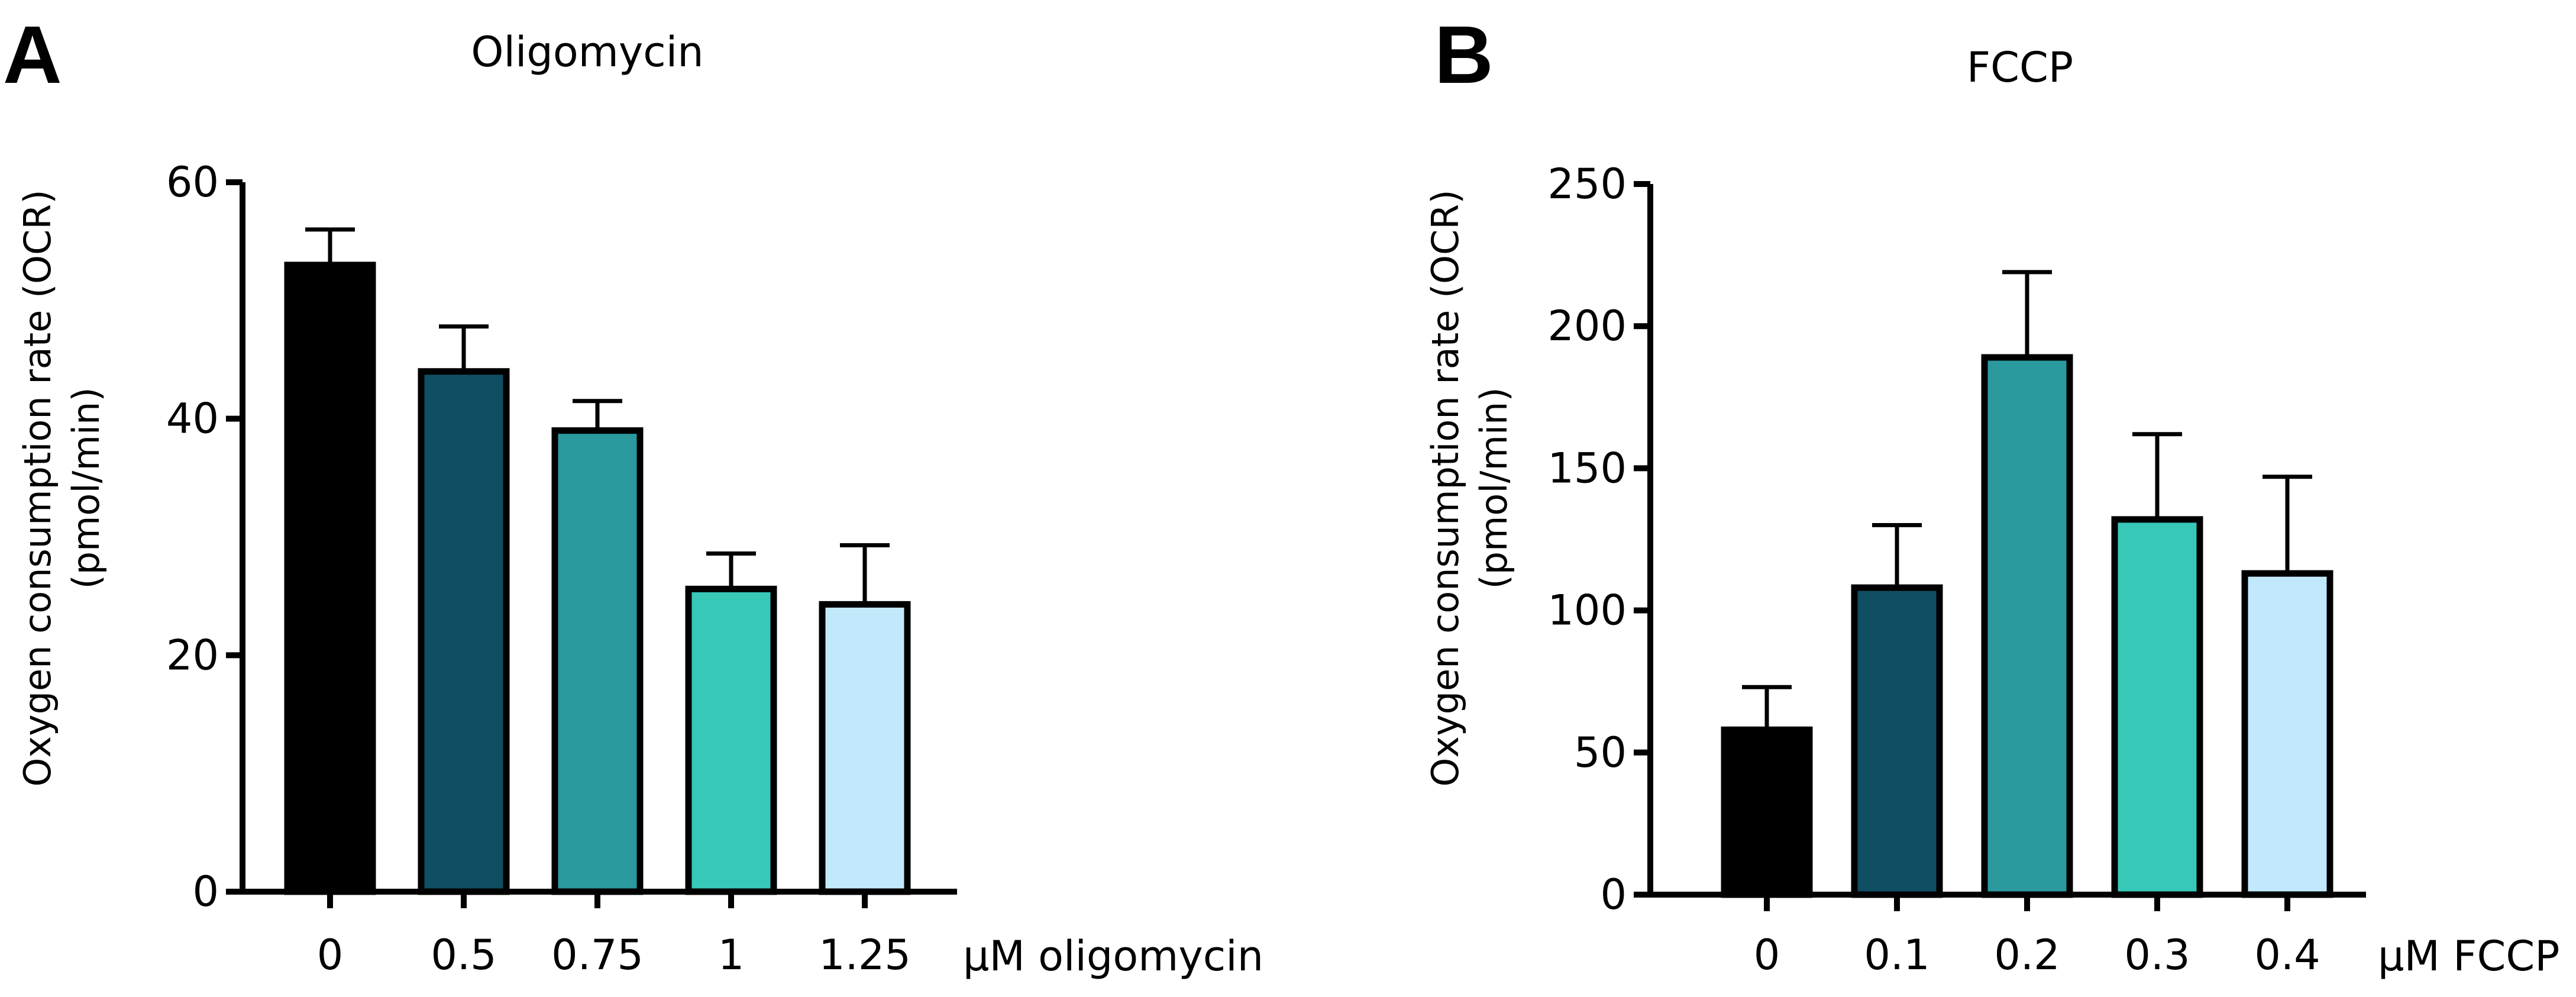 The image size is (2576, 997). What do you see at coordinates (2287, 955) in the screenshot?
I see `x-tick-label: 0.4` at bounding box center [2287, 955].